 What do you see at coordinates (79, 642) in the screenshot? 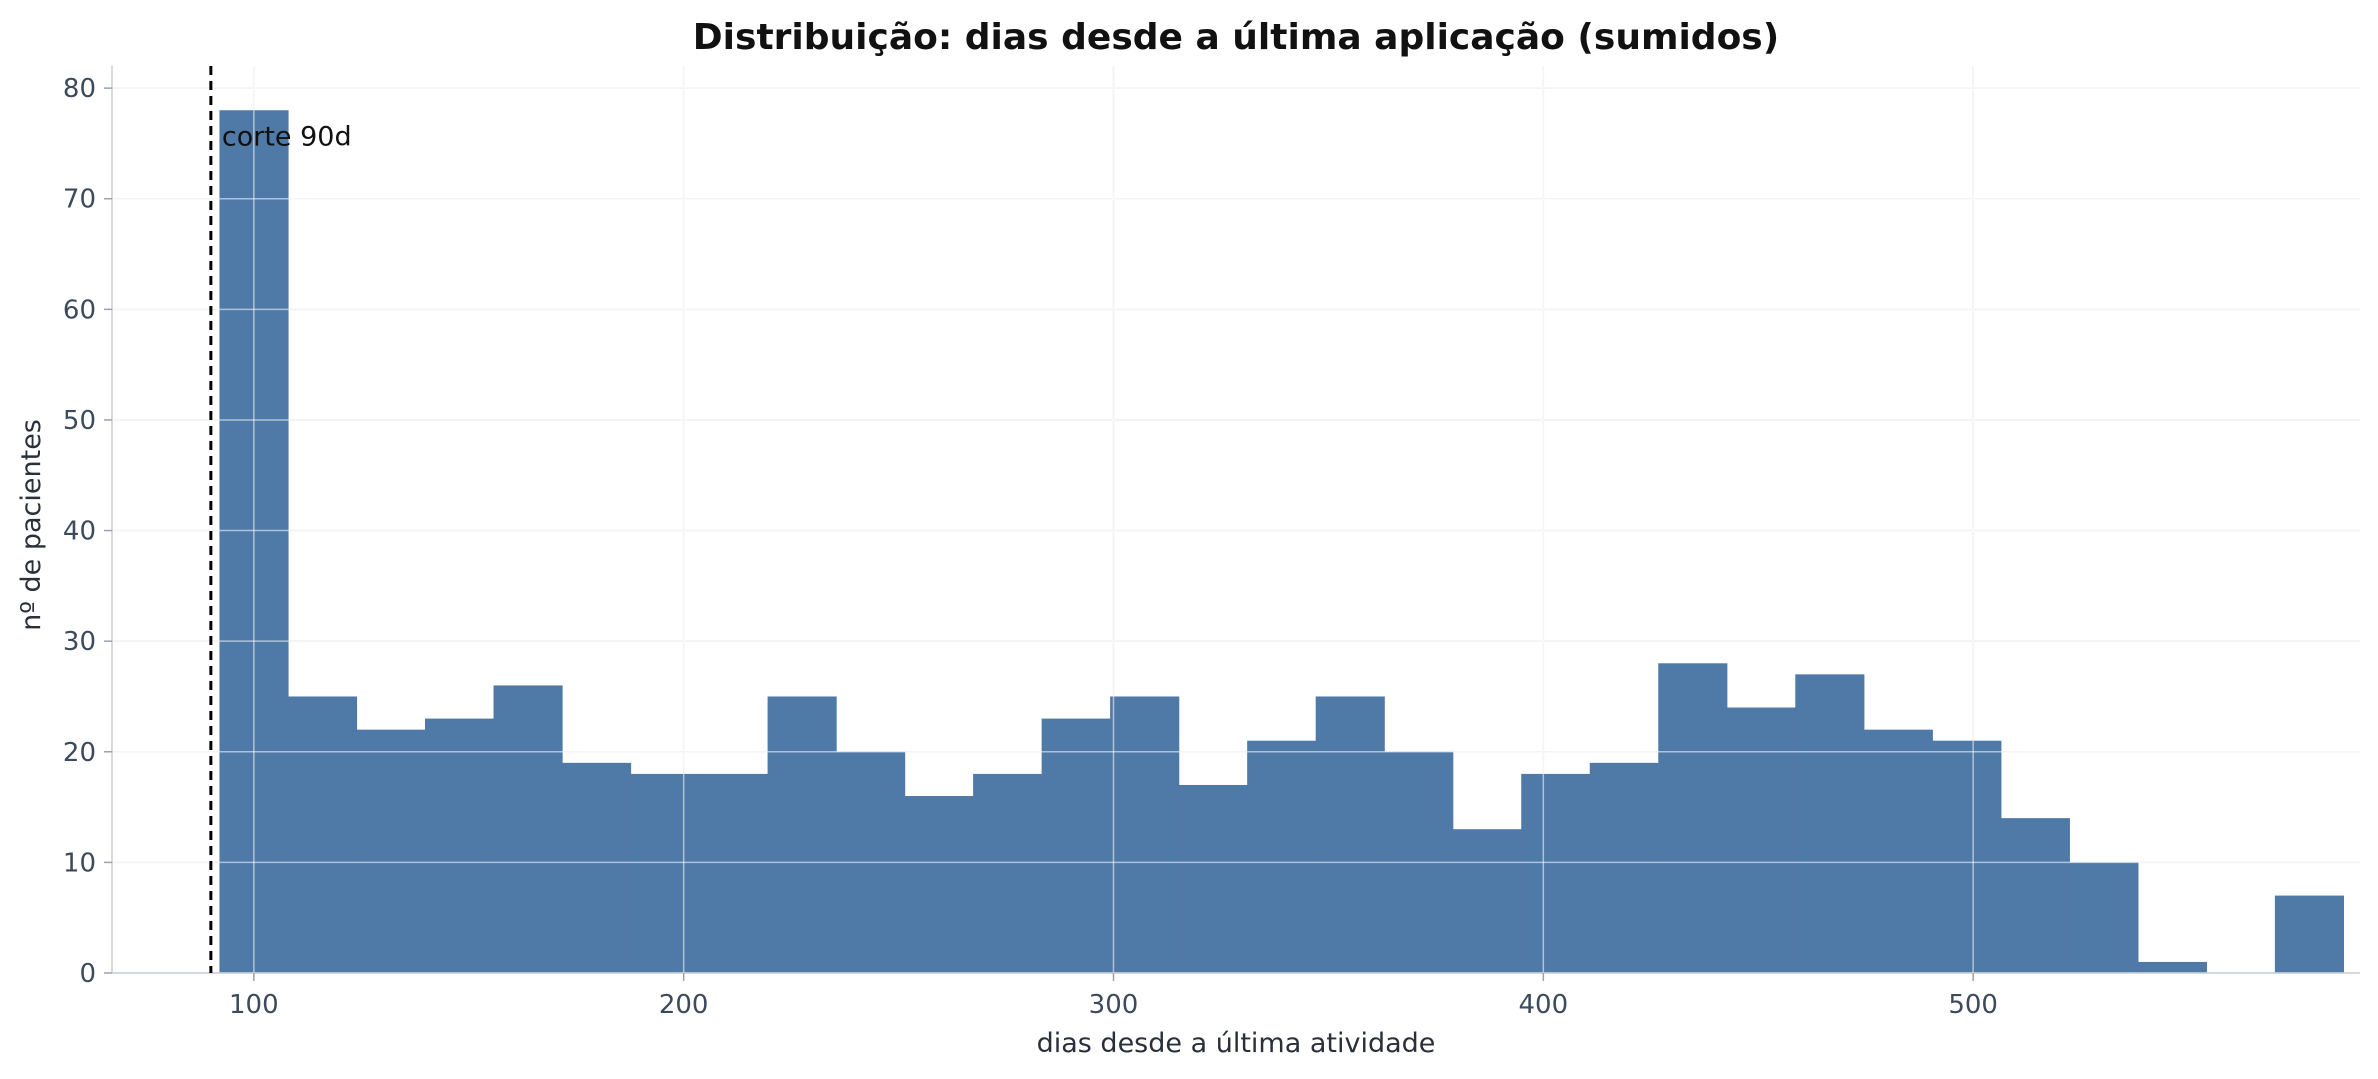
I see `y-tick-label: 30` at bounding box center [79, 642].